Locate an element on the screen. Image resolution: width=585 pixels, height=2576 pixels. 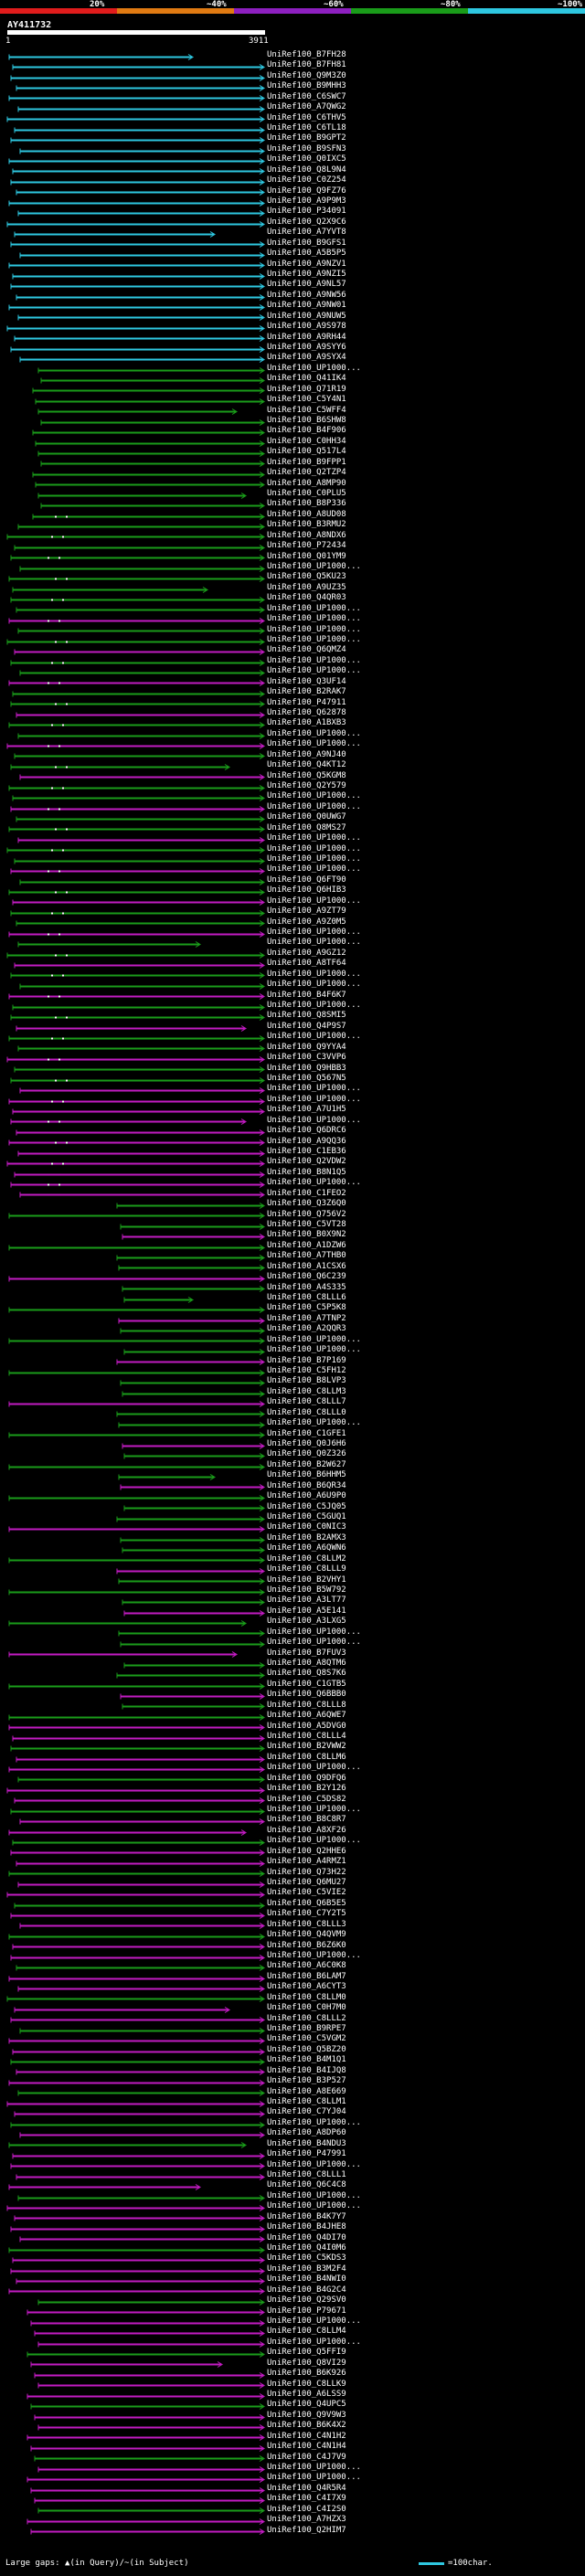
hit-label: UniRef100_C0Z254 is located at coordinates (307, 180).